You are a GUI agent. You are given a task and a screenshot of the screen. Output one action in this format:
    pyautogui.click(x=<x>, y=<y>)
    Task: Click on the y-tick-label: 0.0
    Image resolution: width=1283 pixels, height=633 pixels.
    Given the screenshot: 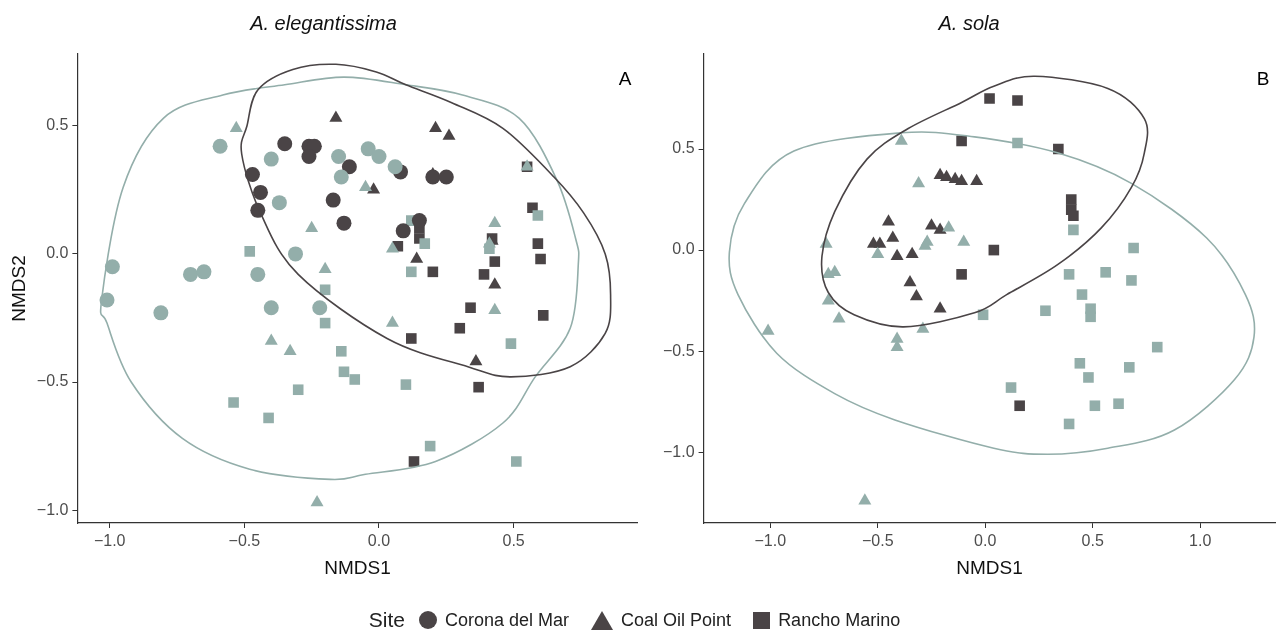 What is the action you would take?
    pyautogui.click(x=683, y=249)
    